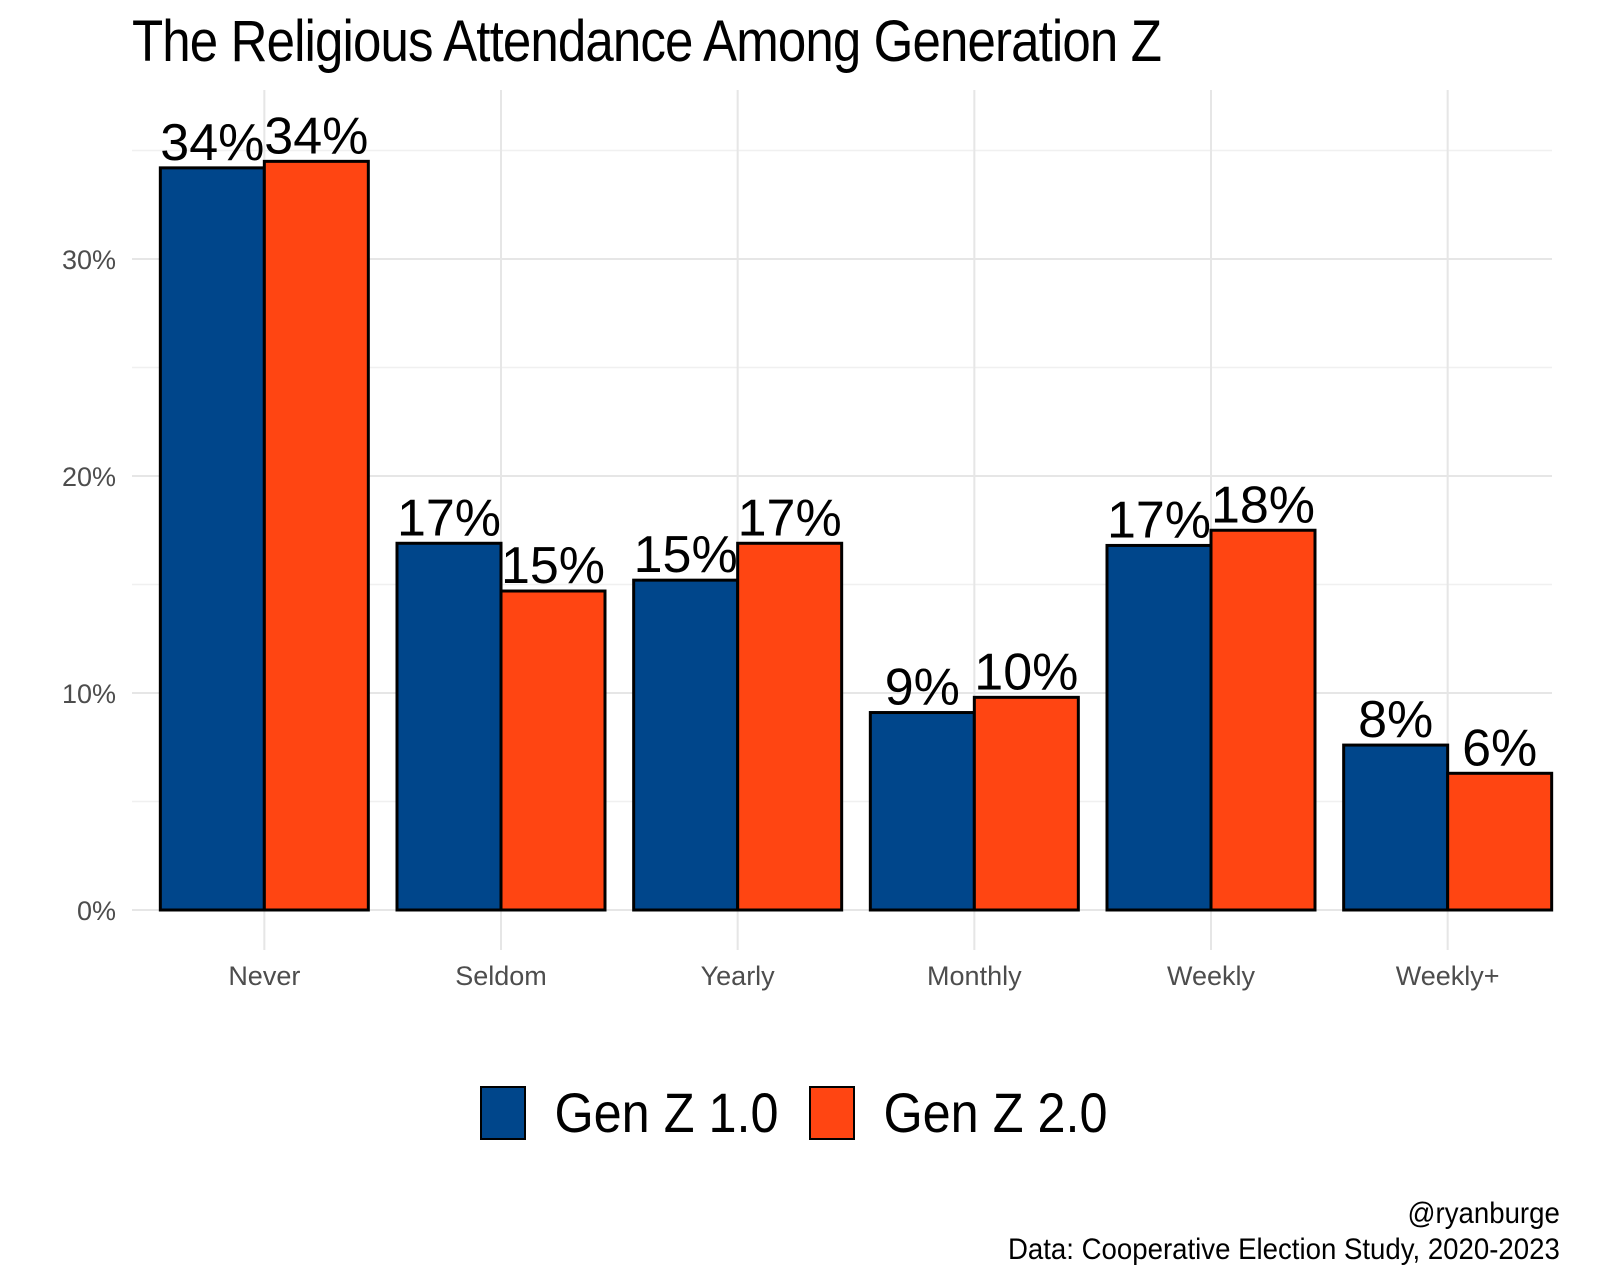 The width and height of the screenshot is (1600, 1280). Describe the element at coordinates (1448, 976) in the screenshot. I see `x-tick-label: Weekly+` at that location.